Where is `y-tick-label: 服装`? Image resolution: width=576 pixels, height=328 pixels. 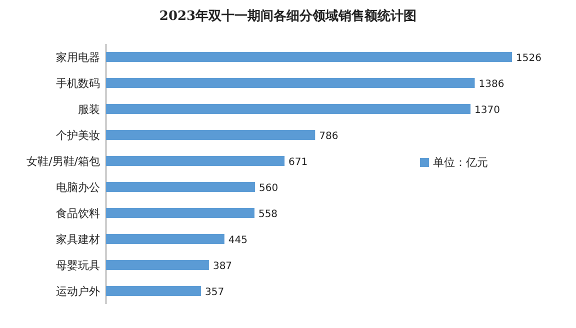 y-tick-label: 服装 is located at coordinates (89, 109).